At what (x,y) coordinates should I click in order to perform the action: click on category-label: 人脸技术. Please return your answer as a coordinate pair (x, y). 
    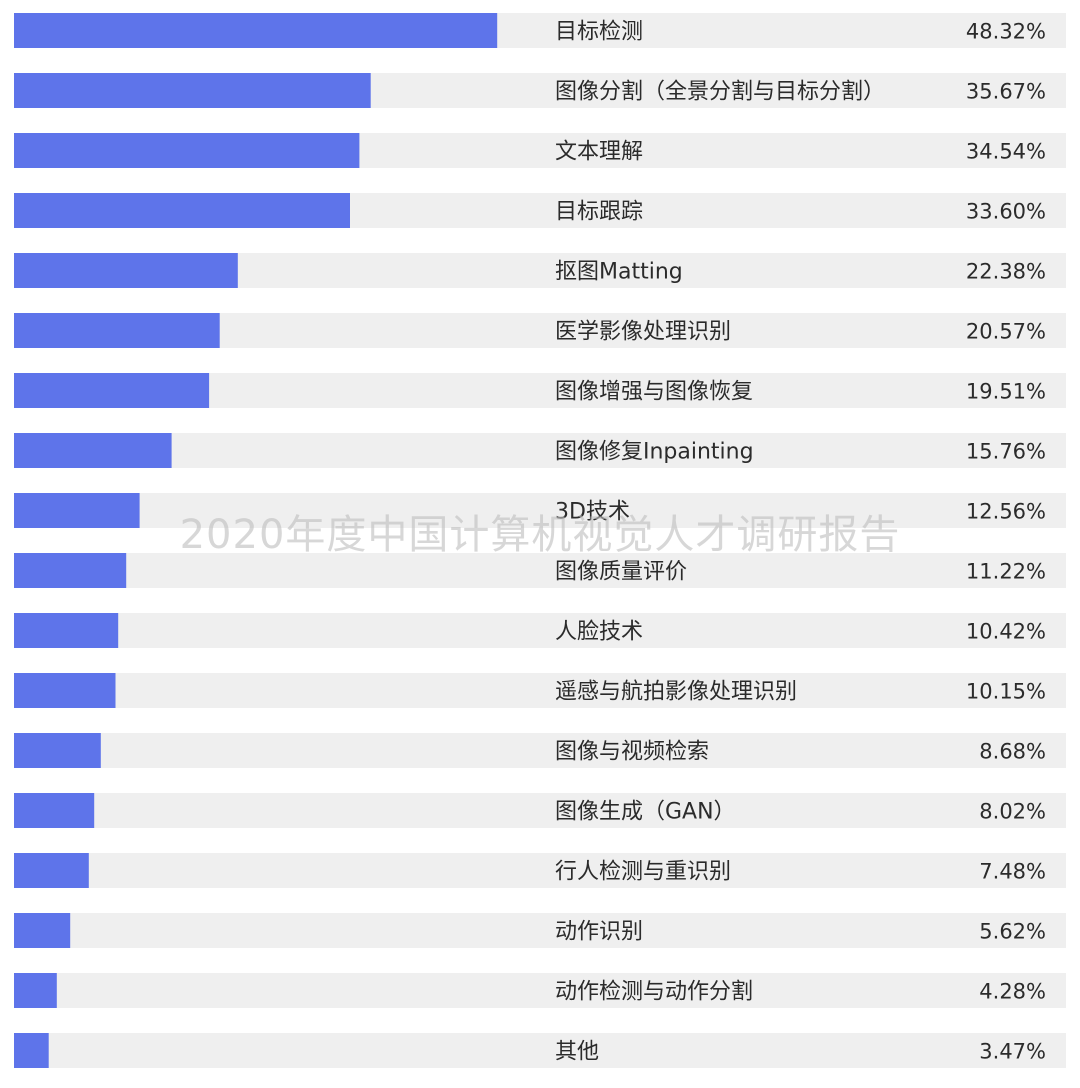
    Looking at the image, I should click on (599, 632).